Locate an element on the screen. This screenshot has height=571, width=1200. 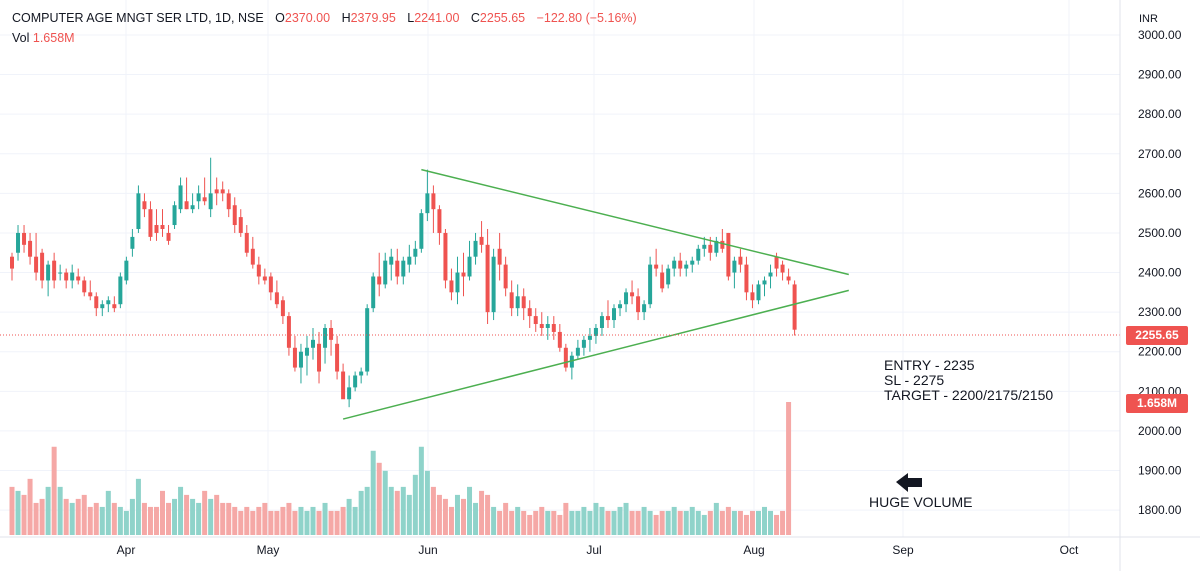
open-label: O is located at coordinates (280, 18).